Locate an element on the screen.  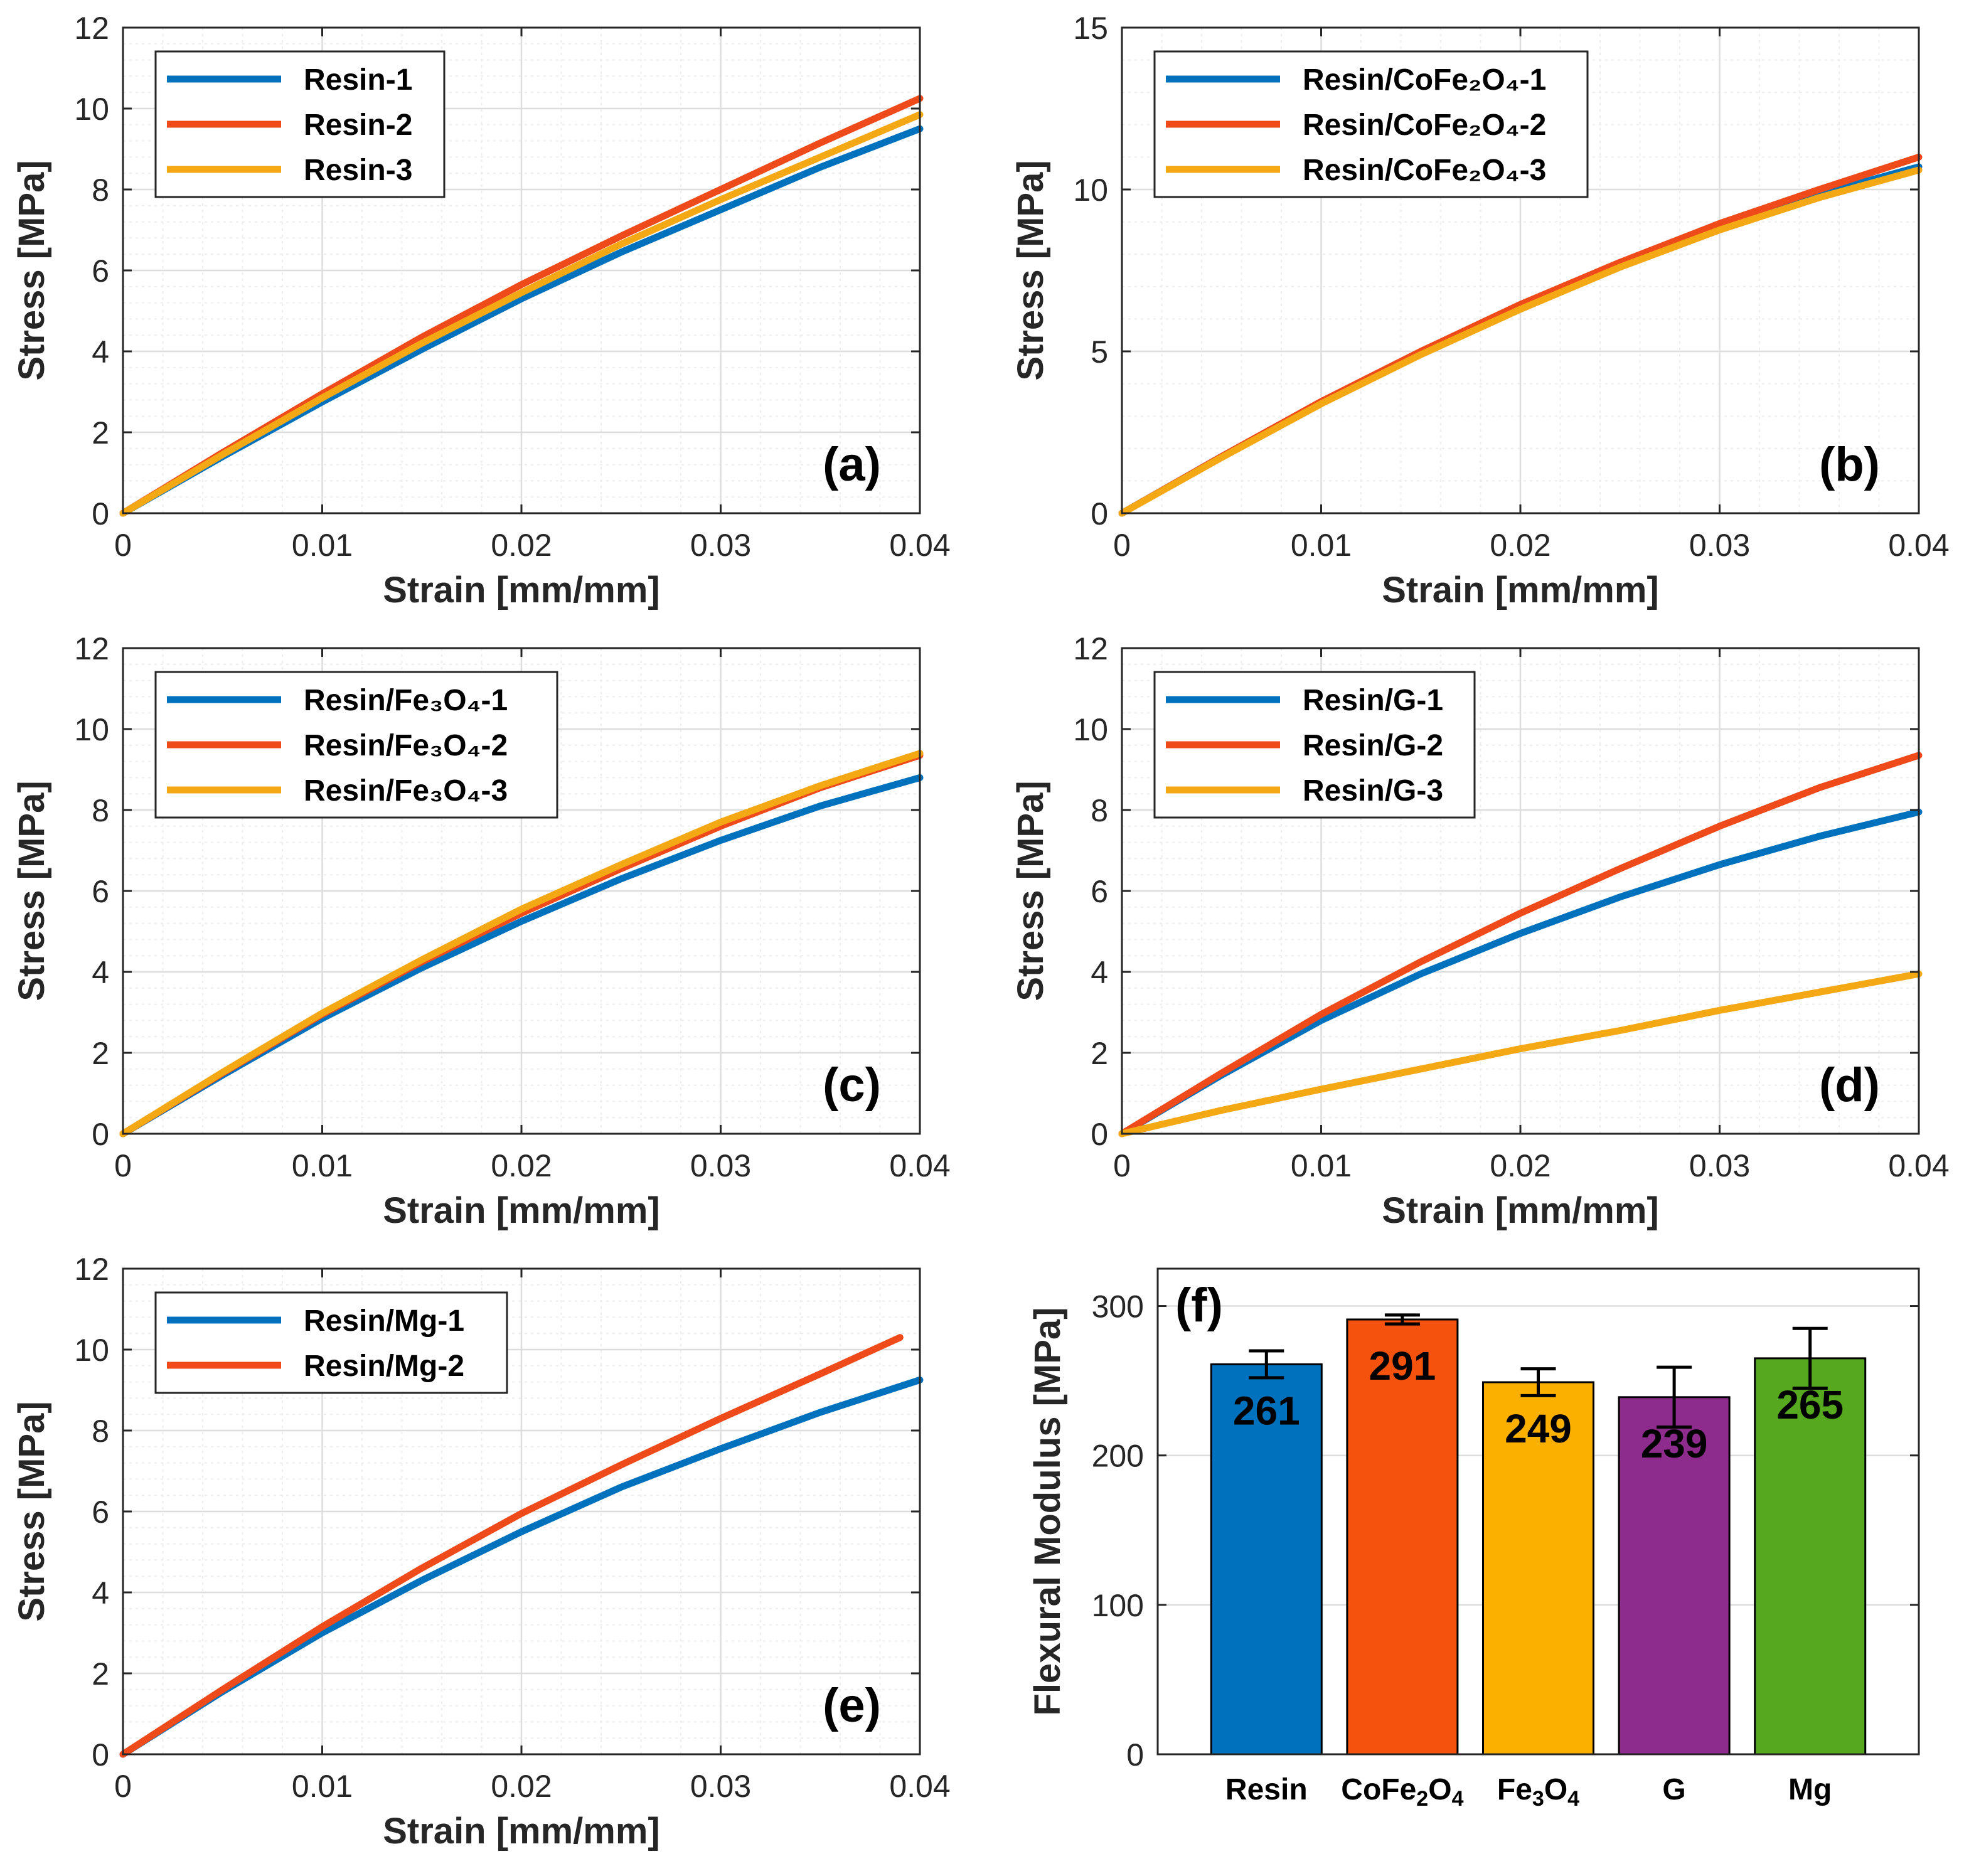
category-label-part: Mg is located at coordinates (1810, 1789).